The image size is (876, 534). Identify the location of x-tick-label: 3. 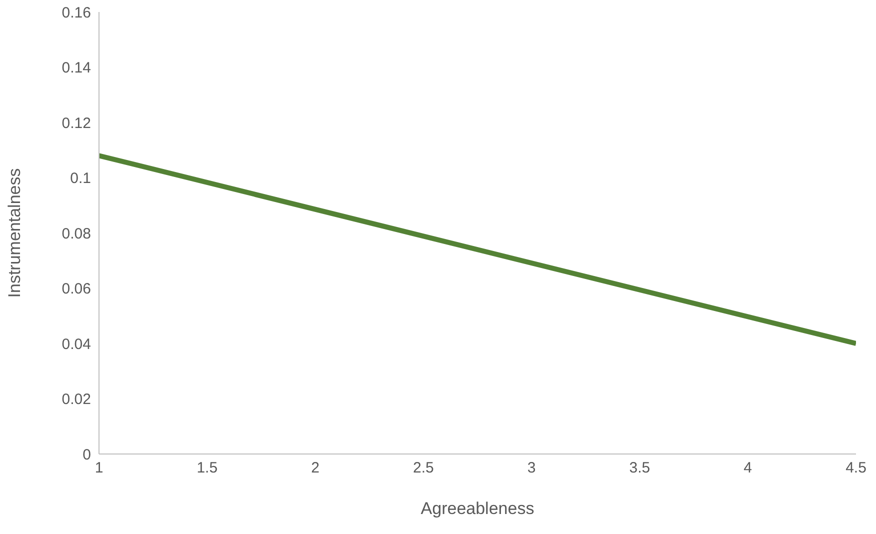
(531, 468).